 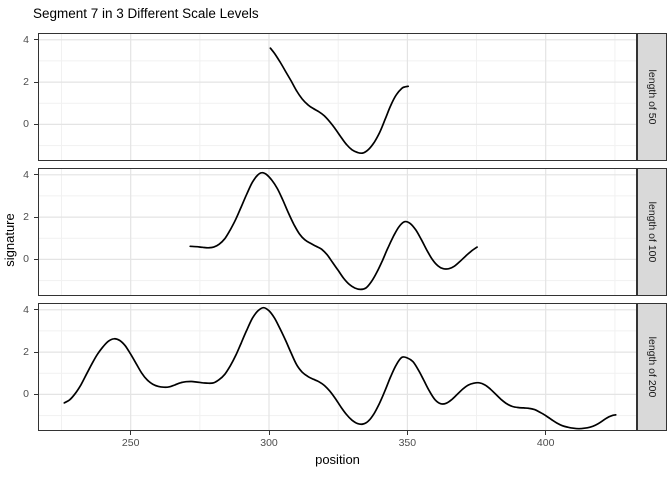 I want to click on facet-strip-label: length of 50, so click(x=652, y=97).